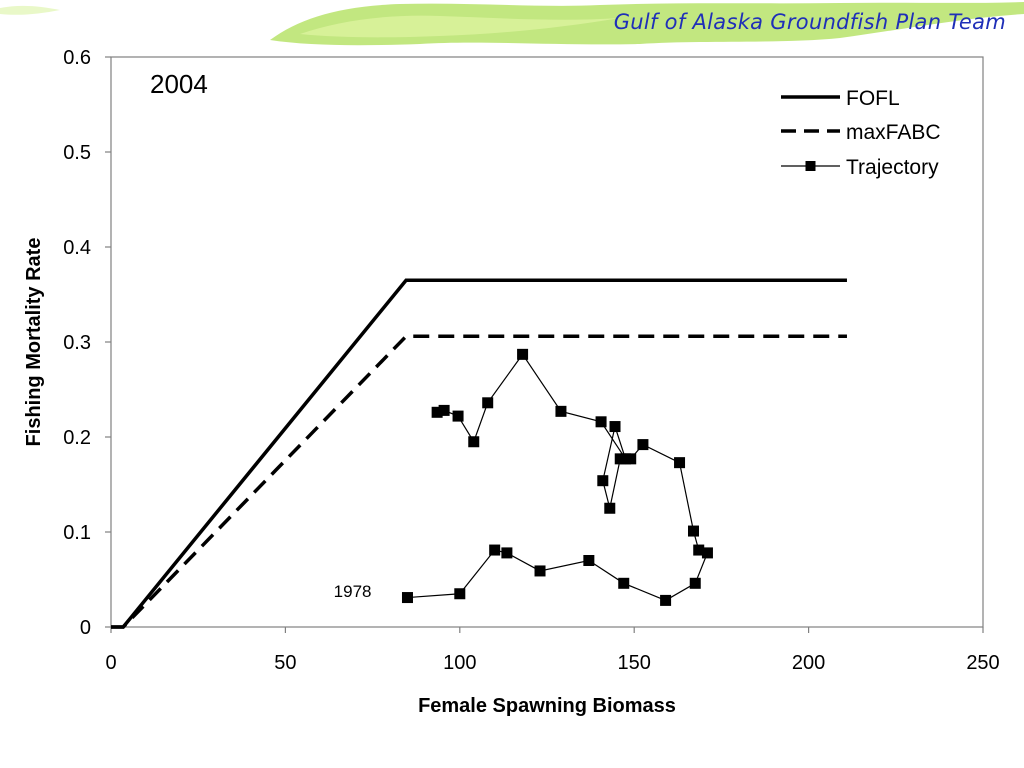  Describe the element at coordinates (558, 477) in the screenshot. I see `series-line-trajectory` at that location.